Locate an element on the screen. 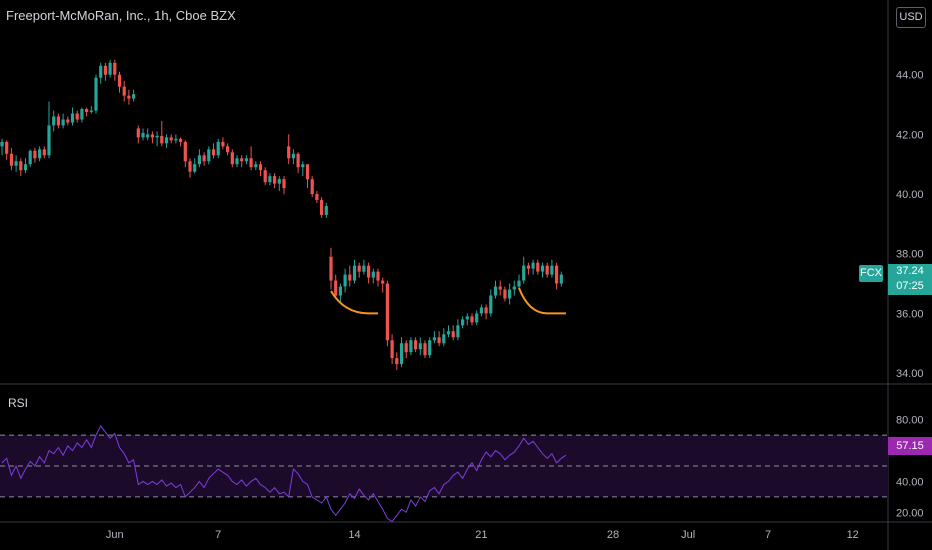 The height and width of the screenshot is (550, 932). price-tick-label: 40.00 is located at coordinates (910, 195).